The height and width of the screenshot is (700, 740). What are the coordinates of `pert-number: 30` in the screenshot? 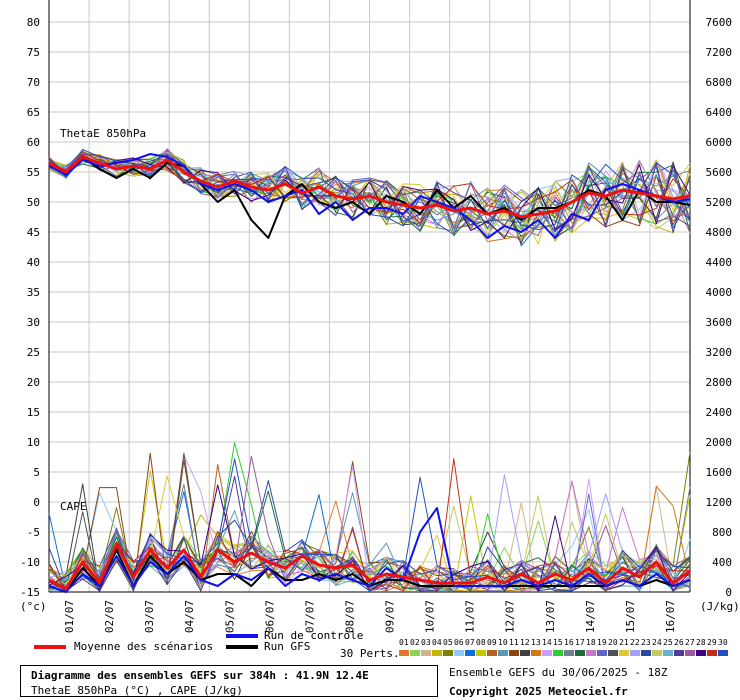 It's located at (723, 642).